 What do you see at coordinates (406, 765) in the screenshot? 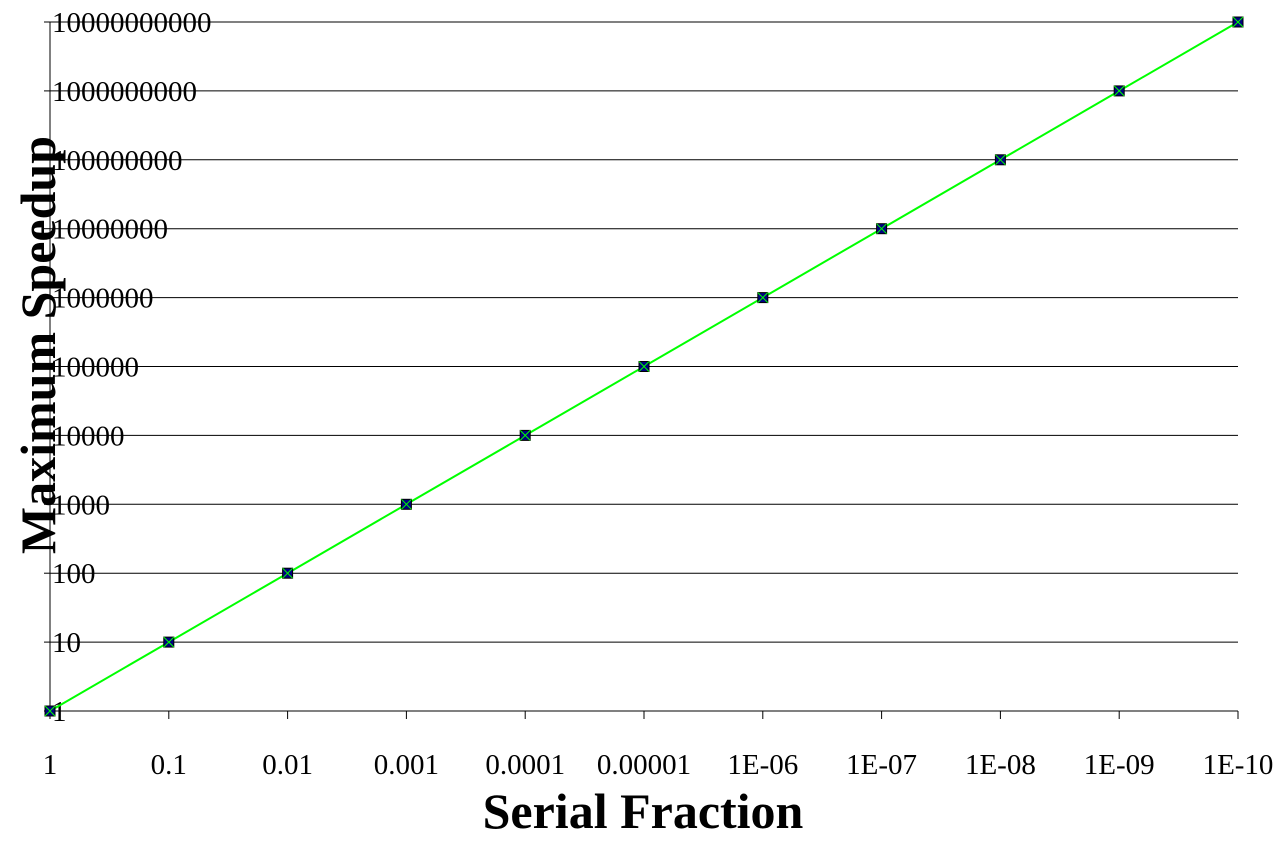
I see `x-tick-label: 0.001` at bounding box center [406, 765].